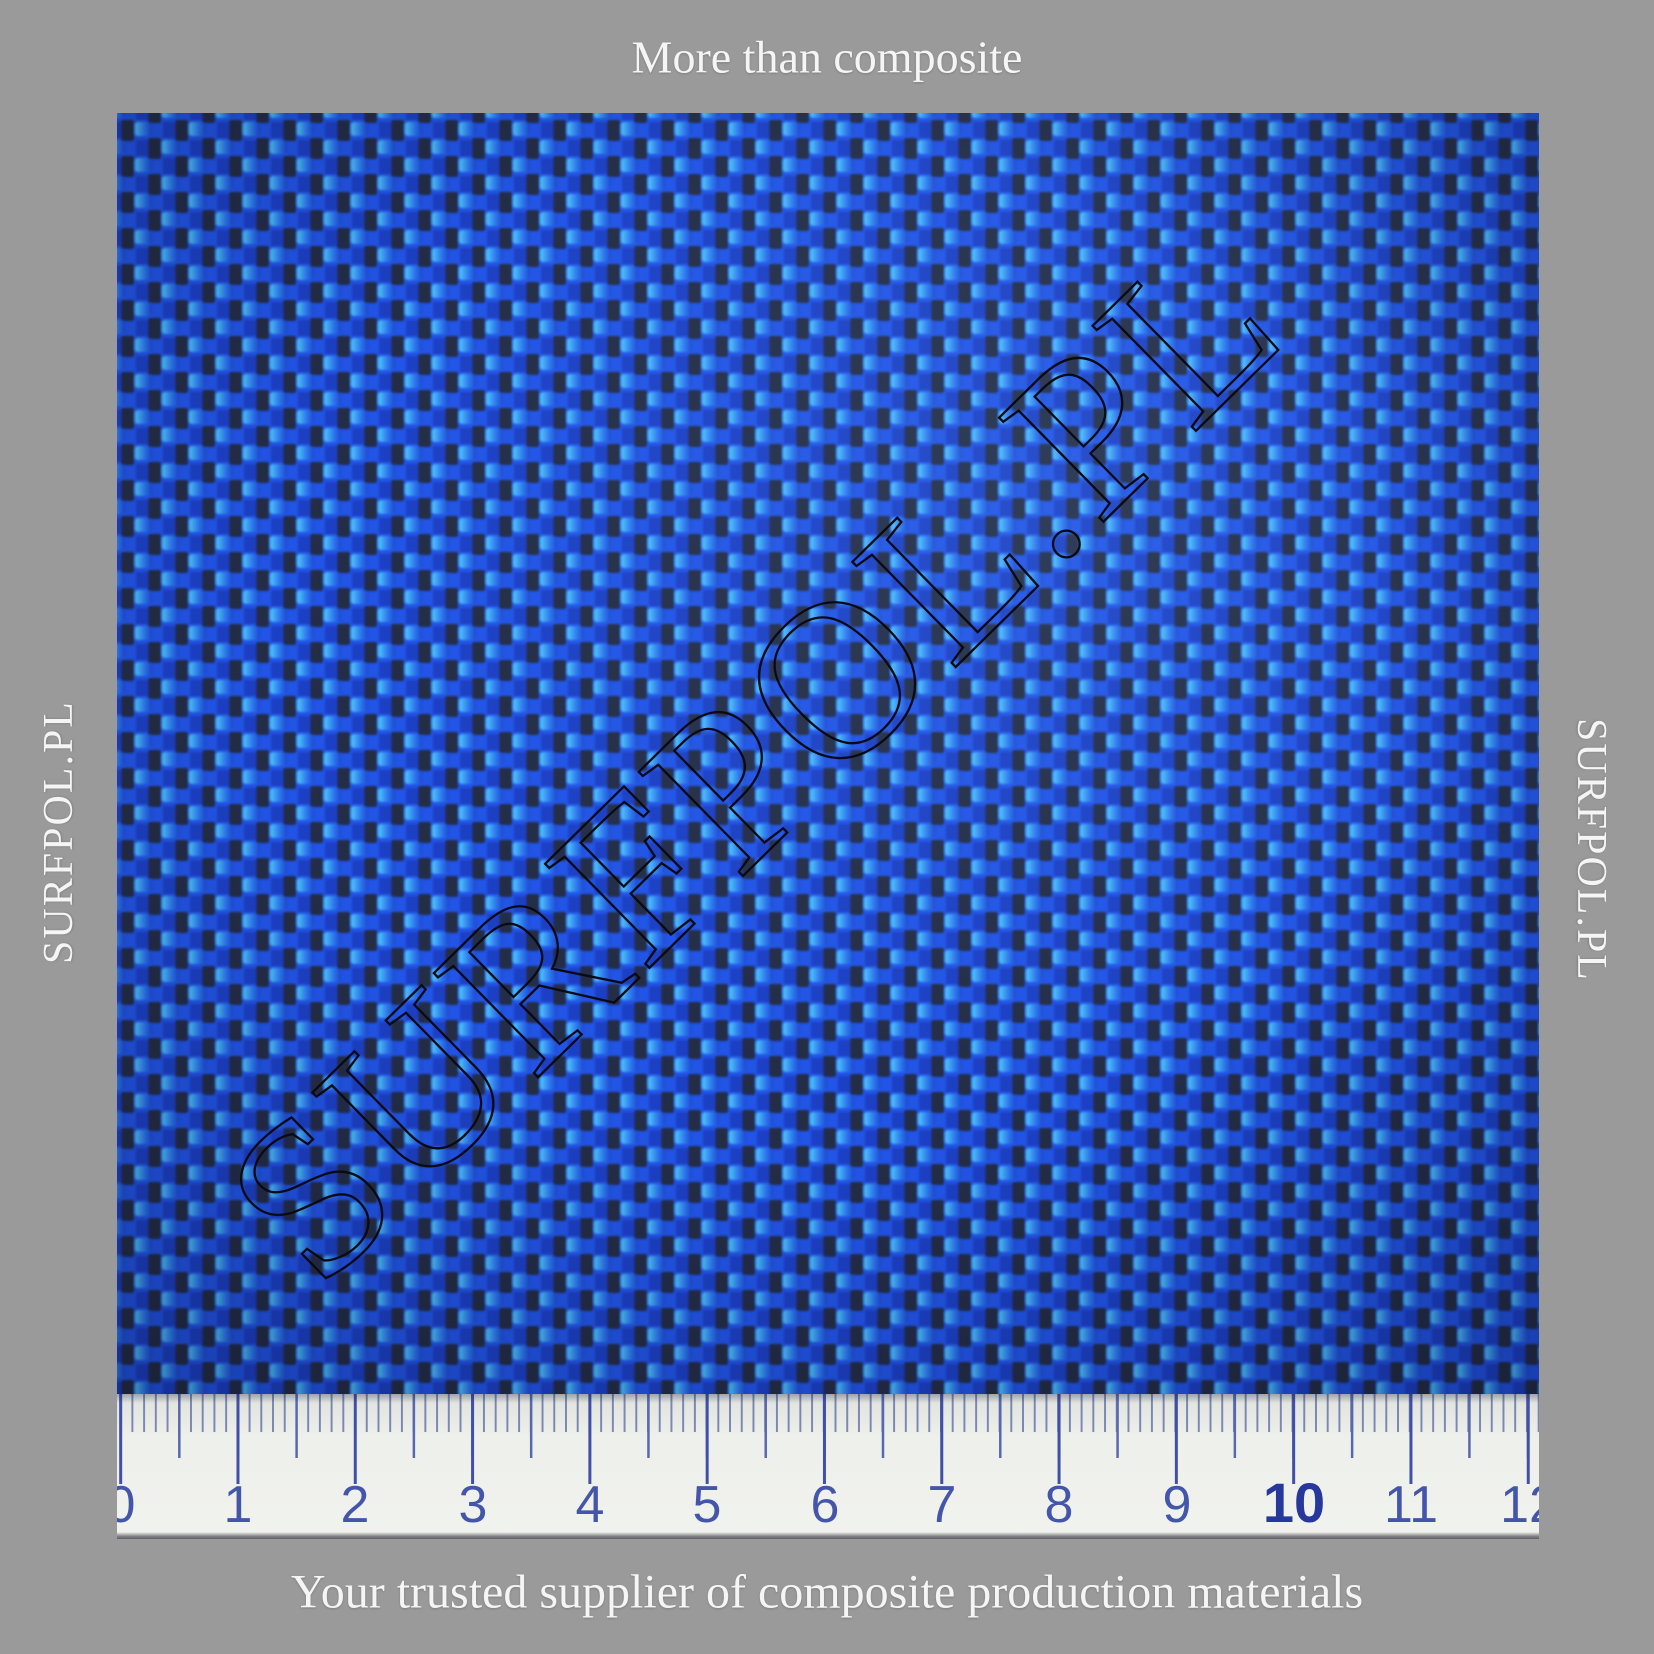  Describe the element at coordinates (942, 1505) in the screenshot. I see `ruler-number-7: 7` at that location.